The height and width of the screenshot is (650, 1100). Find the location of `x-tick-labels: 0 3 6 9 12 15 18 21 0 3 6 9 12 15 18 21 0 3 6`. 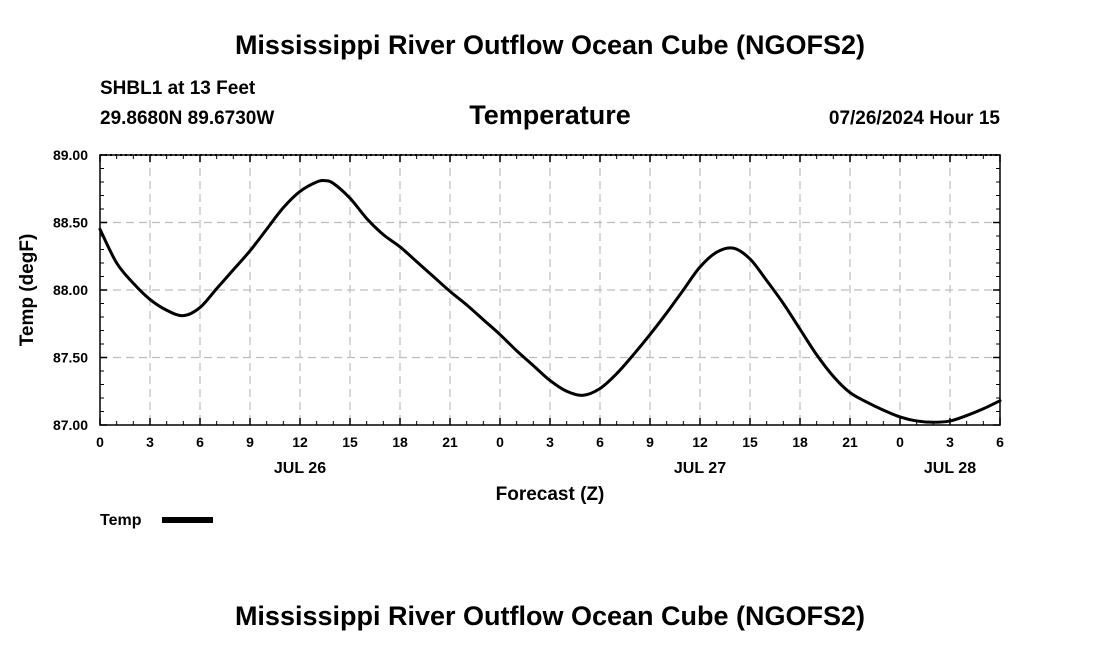

x-tick-labels: 0 3 6 9 12 15 18 21 0 3 6 9 12 15 18 21 0 3 6 is located at coordinates (550, 442).